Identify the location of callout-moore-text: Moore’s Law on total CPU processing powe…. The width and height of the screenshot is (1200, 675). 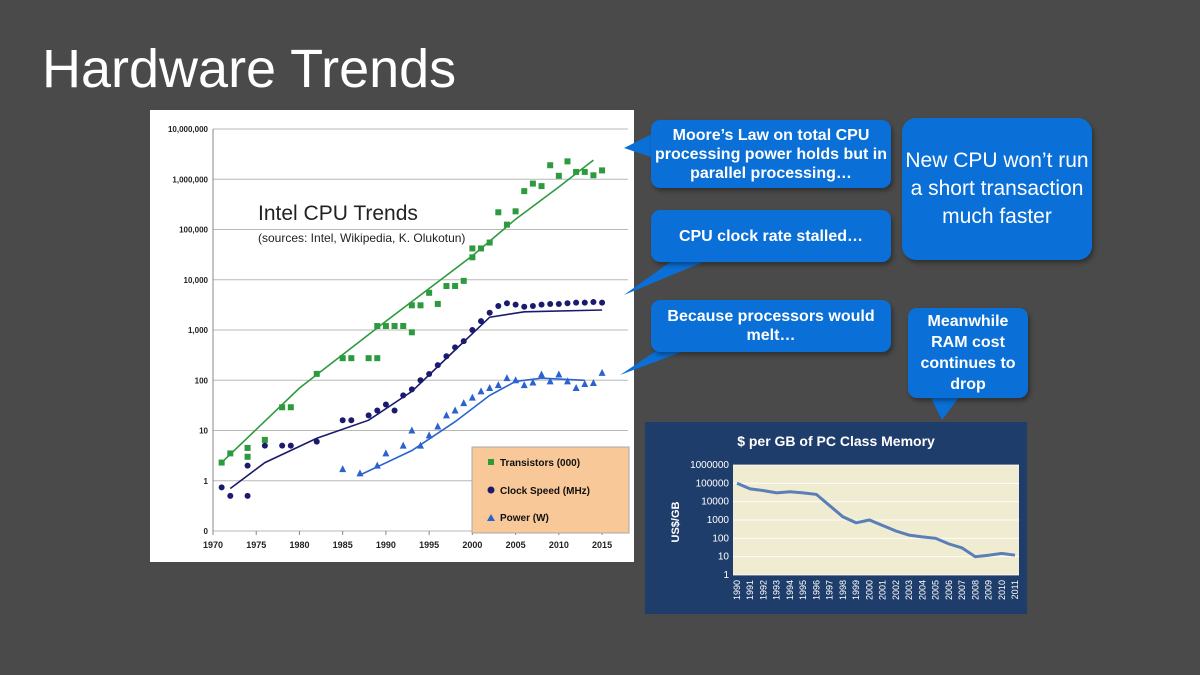
(770, 154).